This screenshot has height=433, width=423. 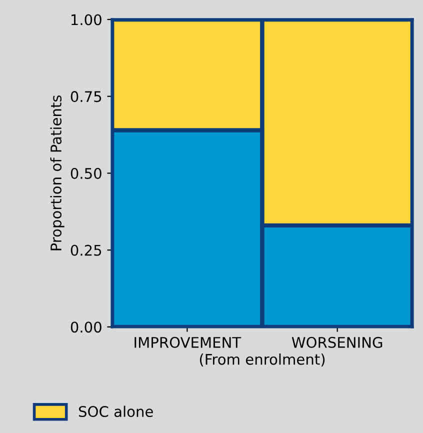 I want to click on y-axis-title: Proportion of Patients, so click(x=57, y=172).